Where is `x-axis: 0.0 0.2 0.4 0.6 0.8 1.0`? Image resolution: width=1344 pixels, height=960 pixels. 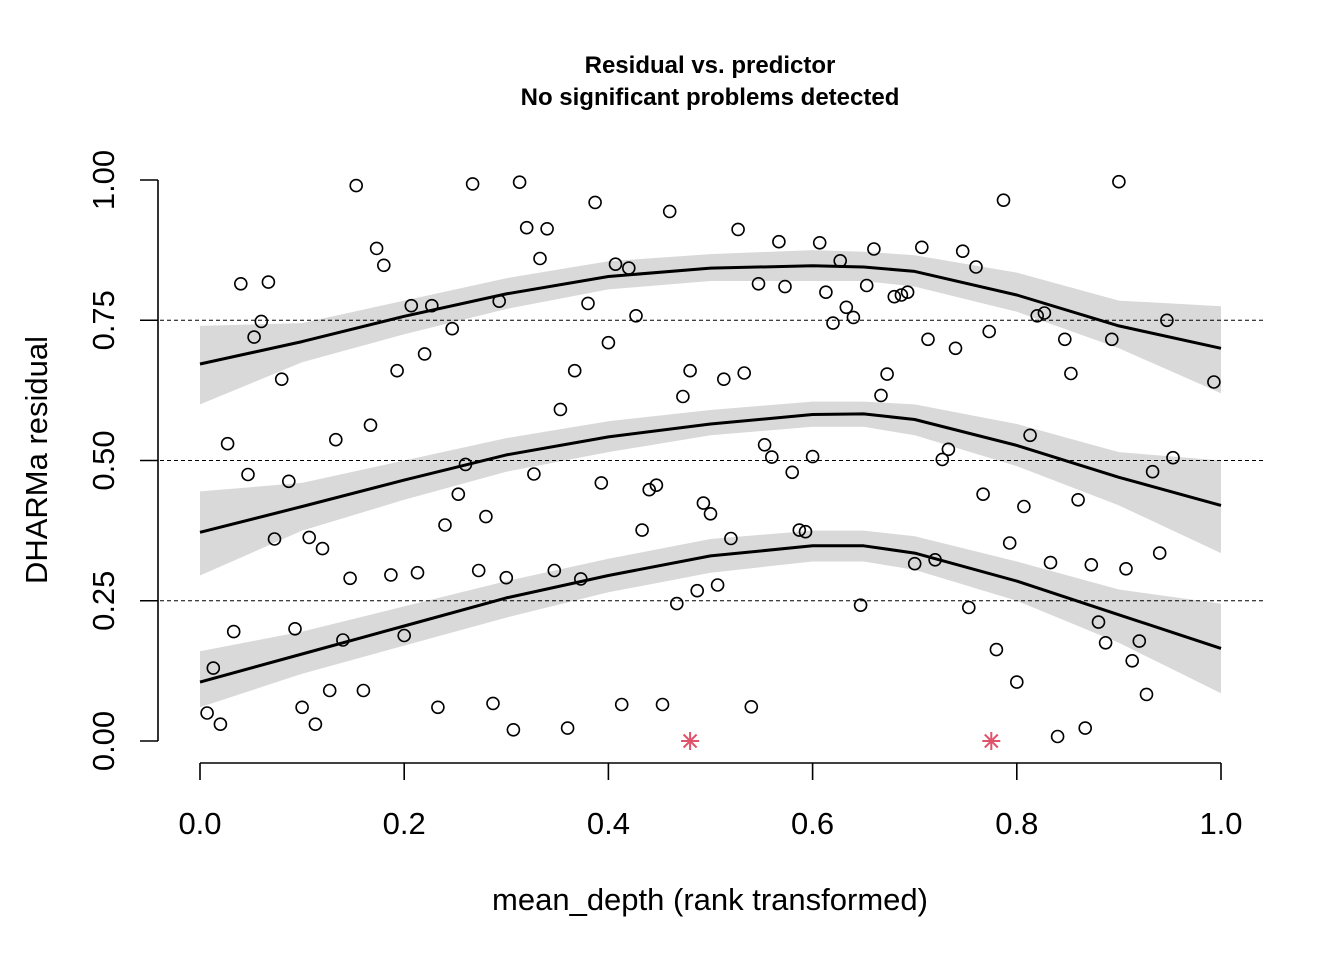 x-axis: 0.0 0.2 0.4 0.6 0.8 1.0 is located at coordinates (710, 801).